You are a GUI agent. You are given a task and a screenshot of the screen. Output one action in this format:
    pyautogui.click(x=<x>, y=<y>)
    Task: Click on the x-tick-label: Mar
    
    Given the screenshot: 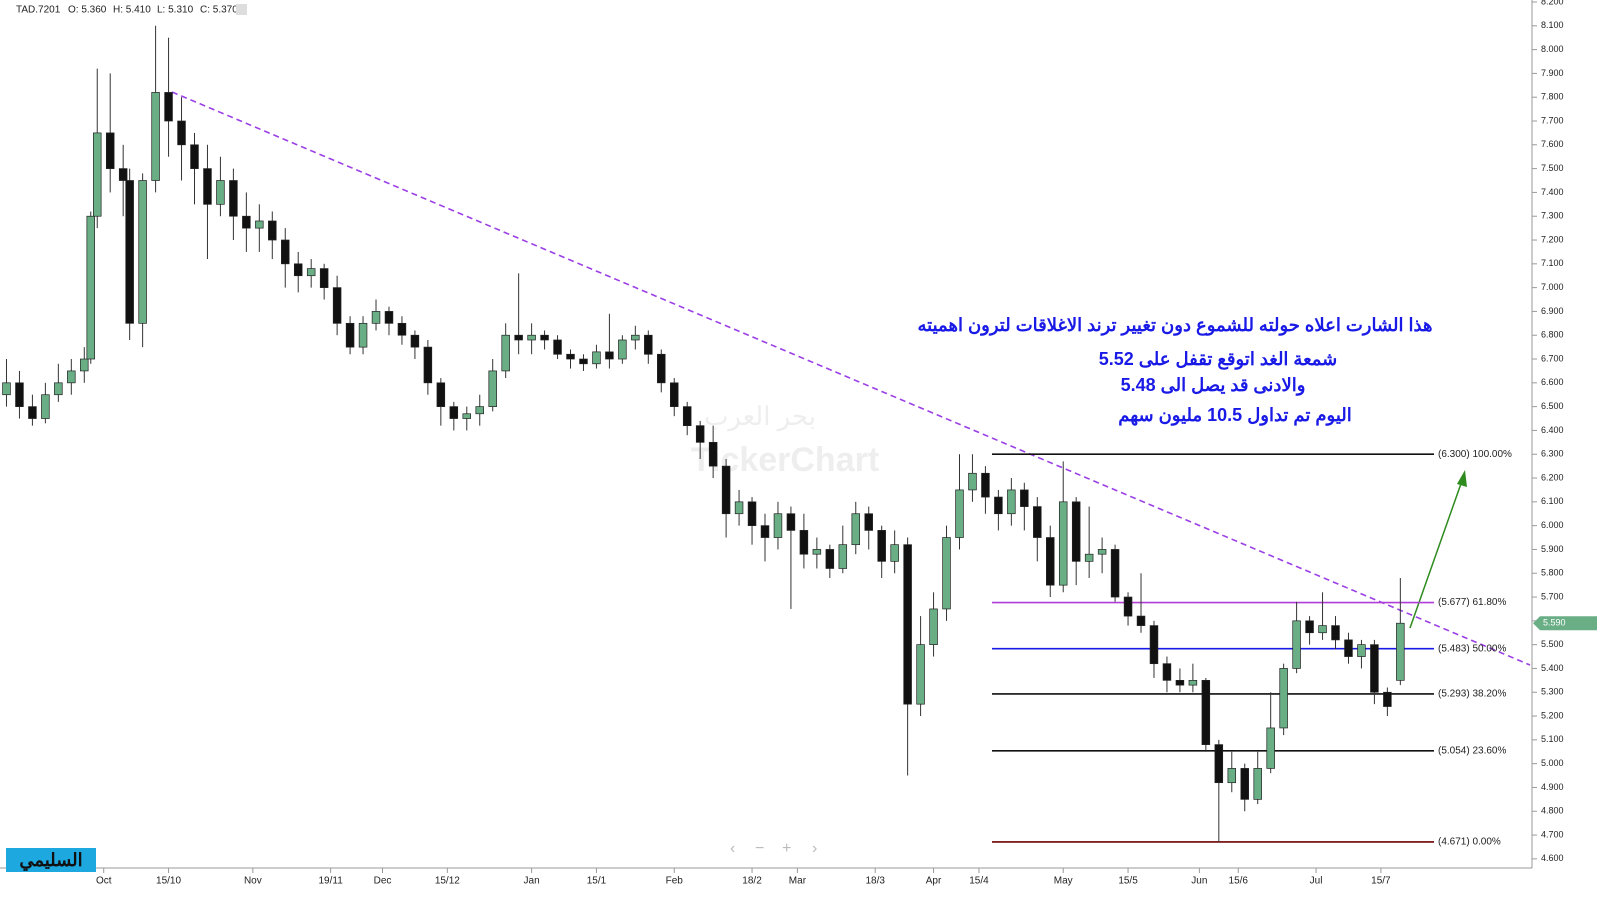 What is the action you would take?
    pyautogui.click(x=798, y=881)
    